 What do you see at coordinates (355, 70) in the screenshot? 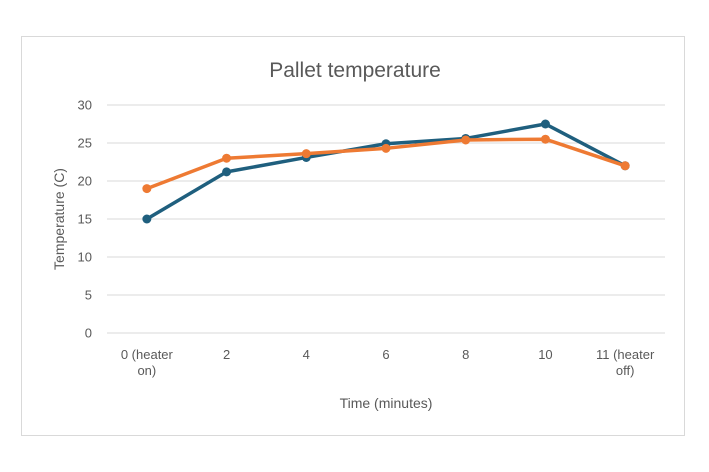
I see `chart-title: Pallet temperature` at bounding box center [355, 70].